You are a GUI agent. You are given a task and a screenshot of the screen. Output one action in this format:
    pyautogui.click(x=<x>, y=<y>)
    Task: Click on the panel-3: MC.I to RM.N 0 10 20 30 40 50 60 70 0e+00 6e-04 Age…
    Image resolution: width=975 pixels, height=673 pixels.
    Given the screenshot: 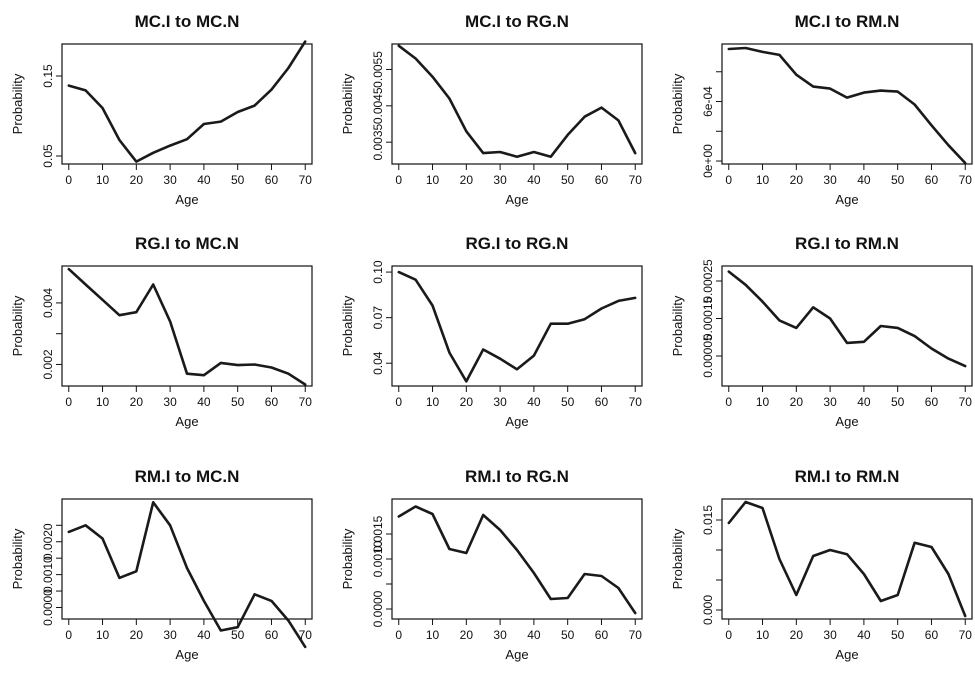 What is the action you would take?
    pyautogui.click(x=821, y=109)
    